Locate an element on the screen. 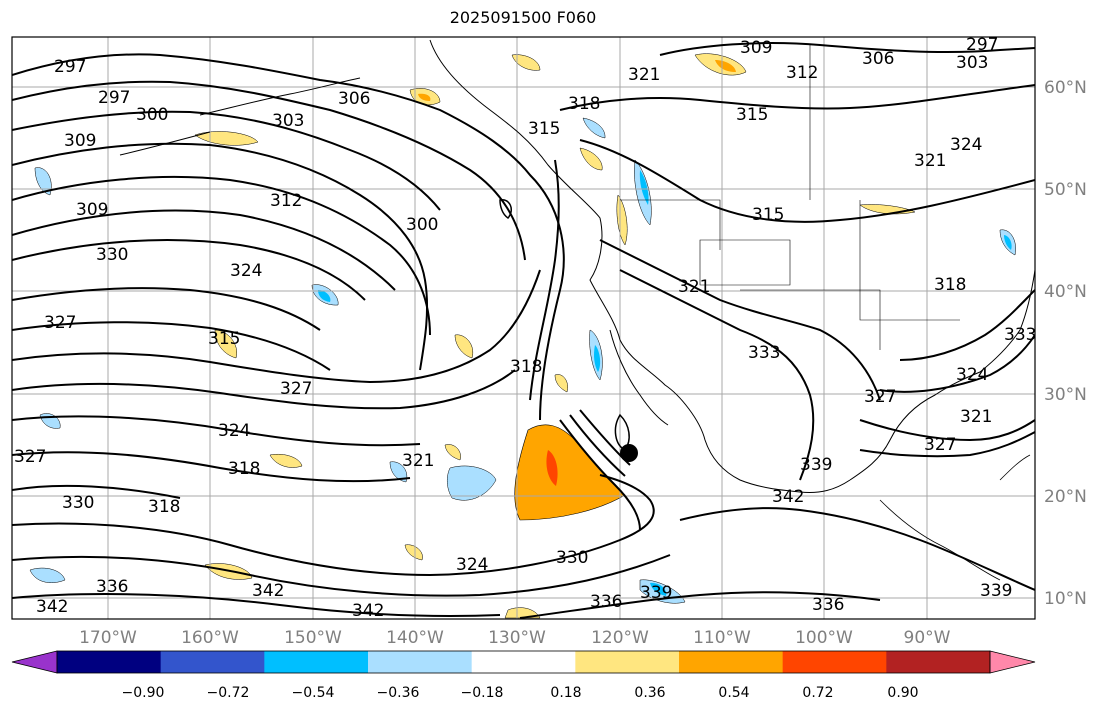 This screenshot has height=712, width=1105. colorbar-tick-label: 0.54 is located at coordinates (733, 693).